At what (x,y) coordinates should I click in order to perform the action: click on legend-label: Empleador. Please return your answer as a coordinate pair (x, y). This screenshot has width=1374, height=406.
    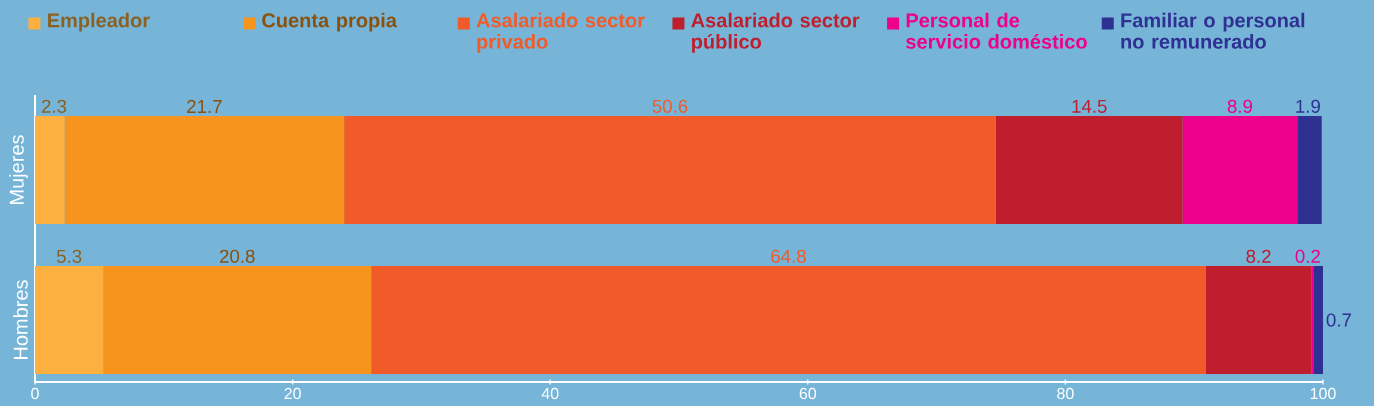
    Looking at the image, I should click on (99, 22).